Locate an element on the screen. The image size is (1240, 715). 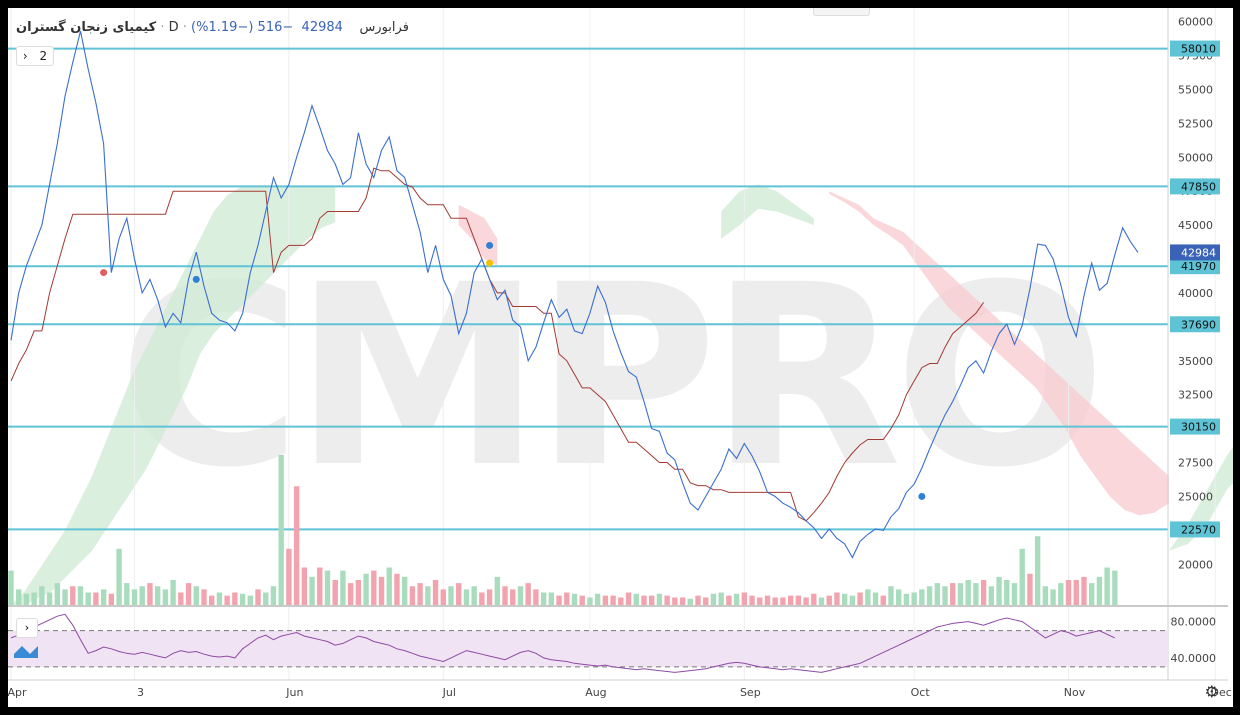
price-tick-label: 35000 is located at coordinates (1195, 361).